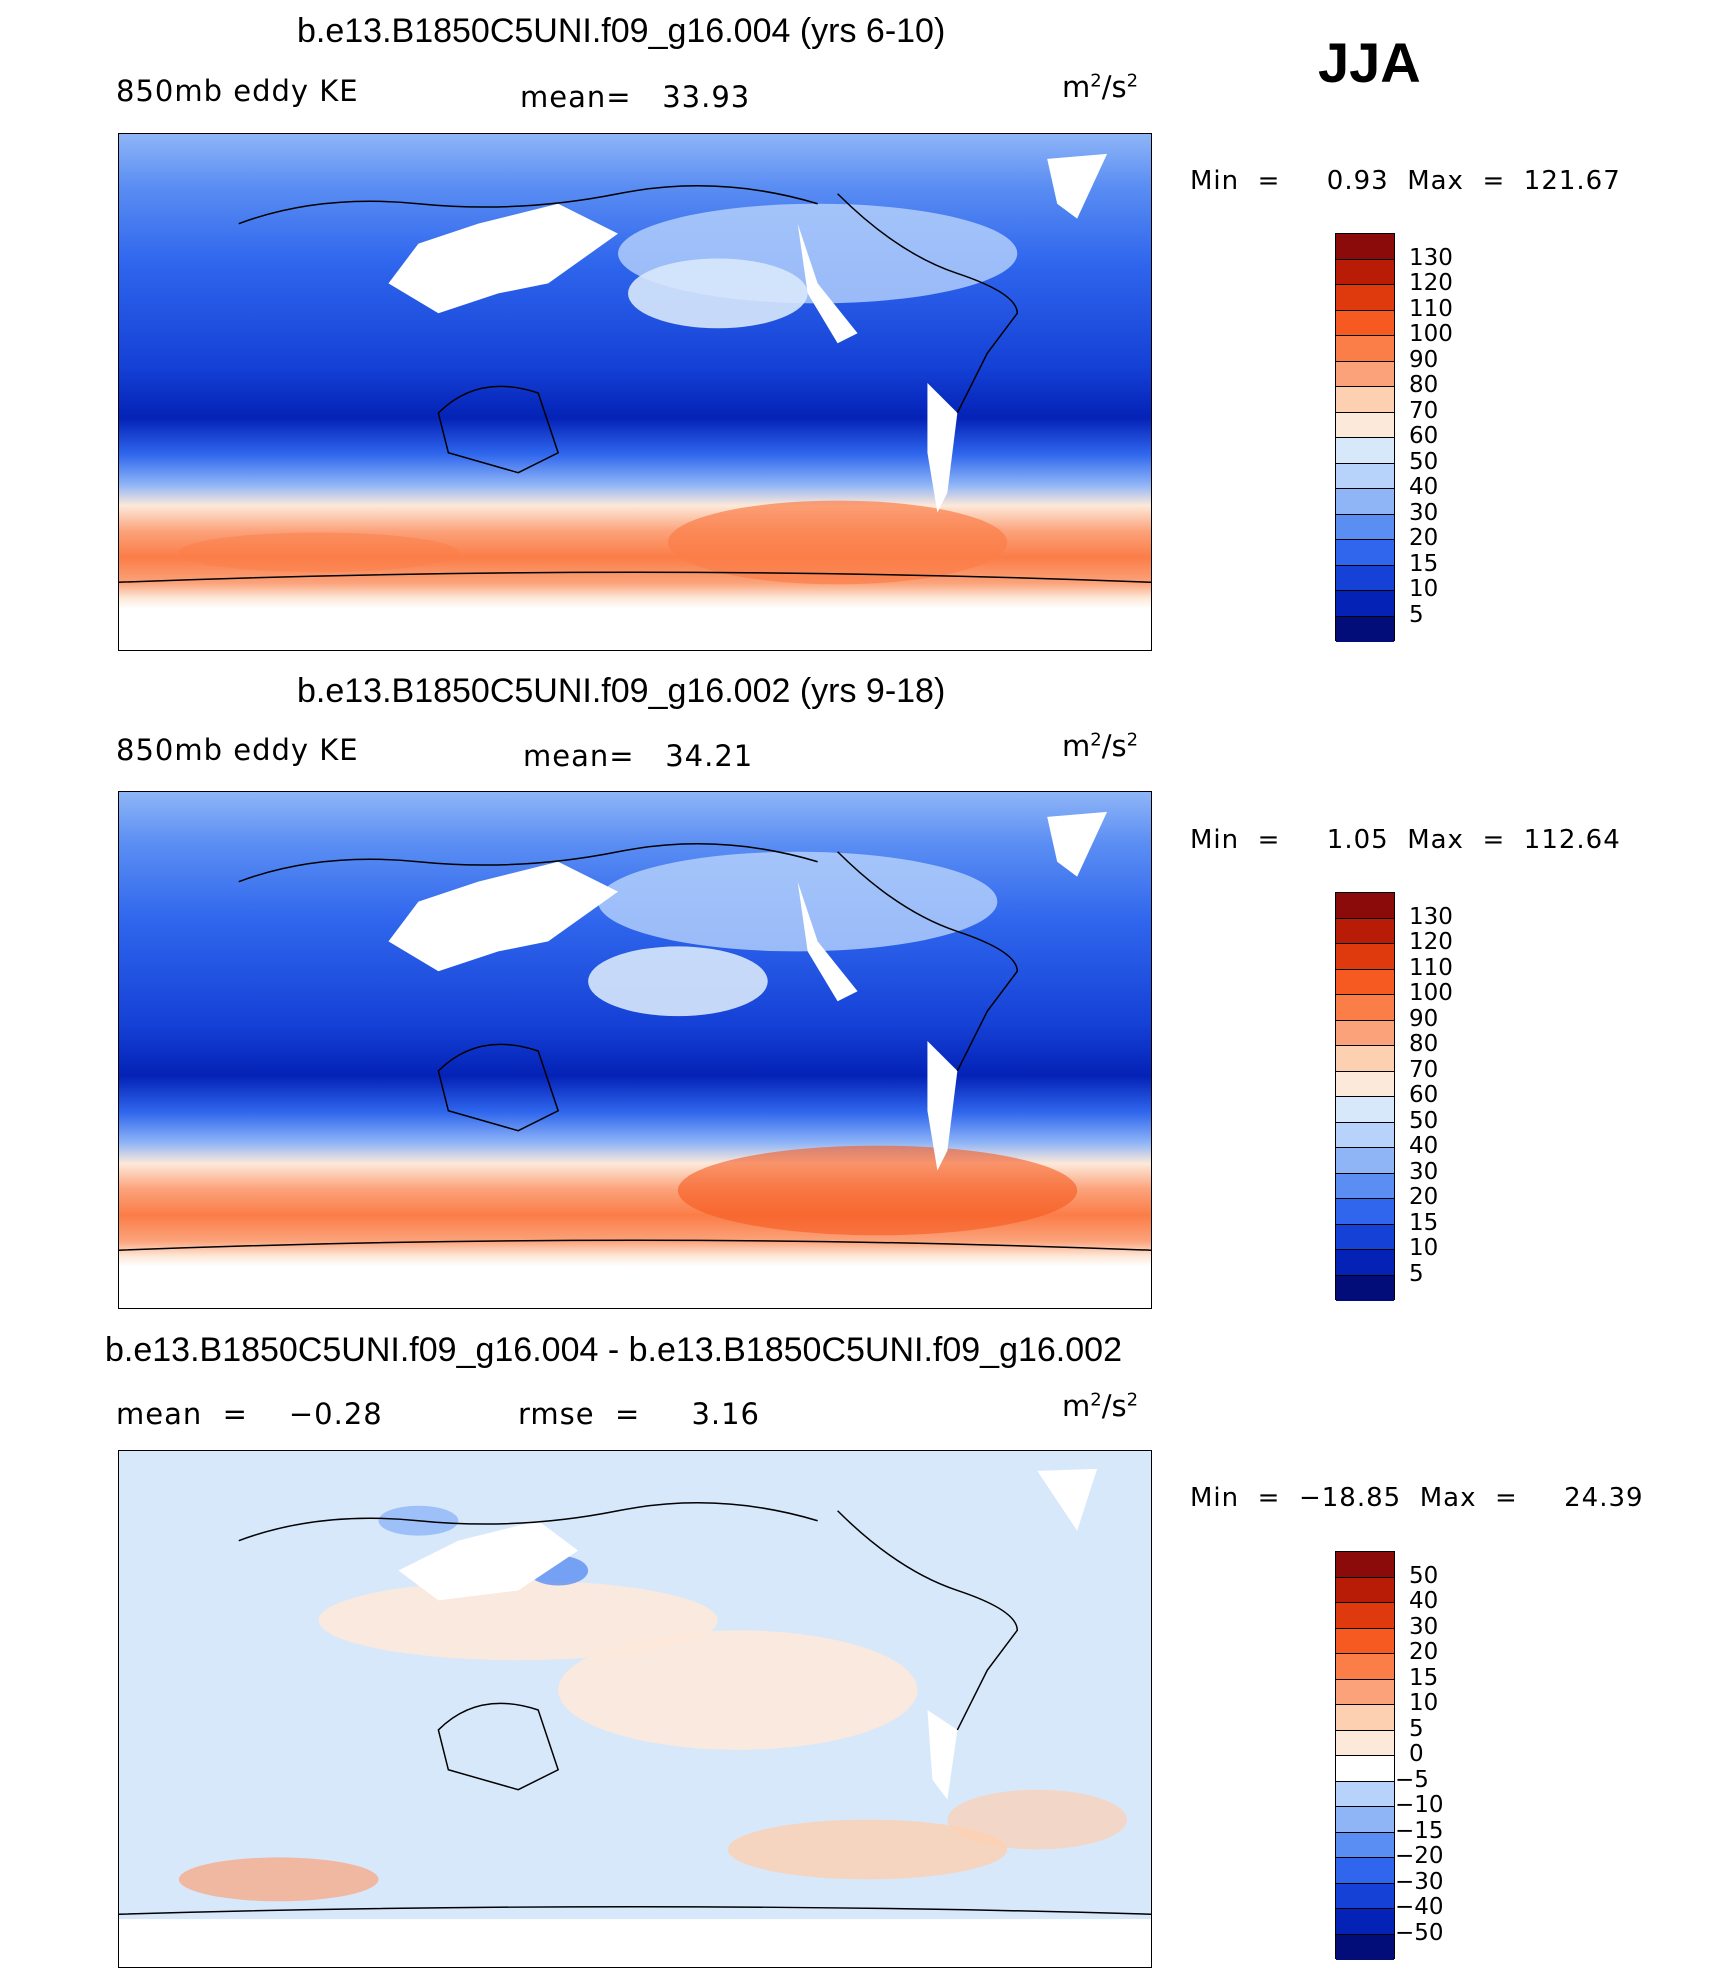  Describe the element at coordinates (639, 1414) in the screenshot. I see `panel3-rmse-label: rmse = 3.16` at that location.